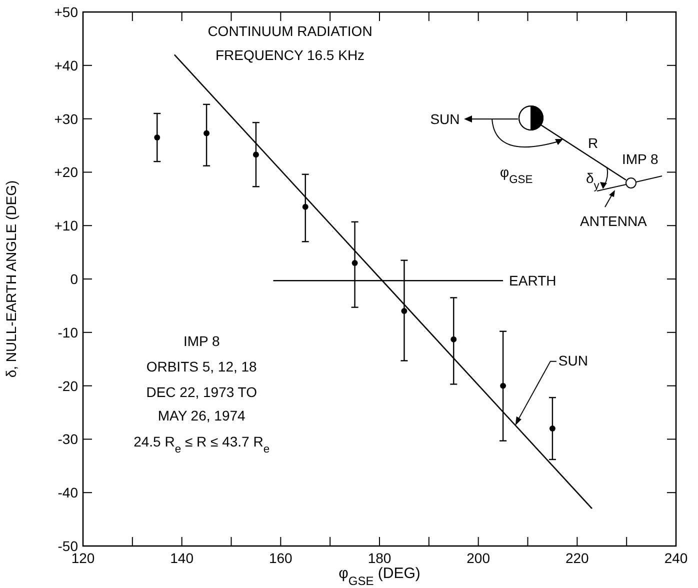 This screenshot has width=698, height=588. I want to click on y-tick-label: +20, so click(66, 172).